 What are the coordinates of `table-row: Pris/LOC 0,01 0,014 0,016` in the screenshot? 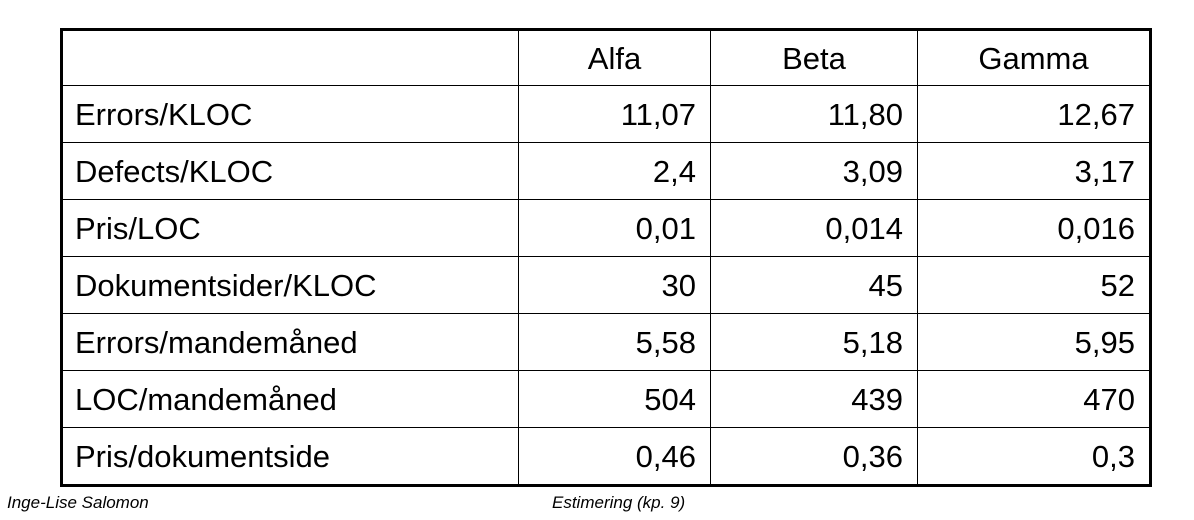 It's located at (606, 228).